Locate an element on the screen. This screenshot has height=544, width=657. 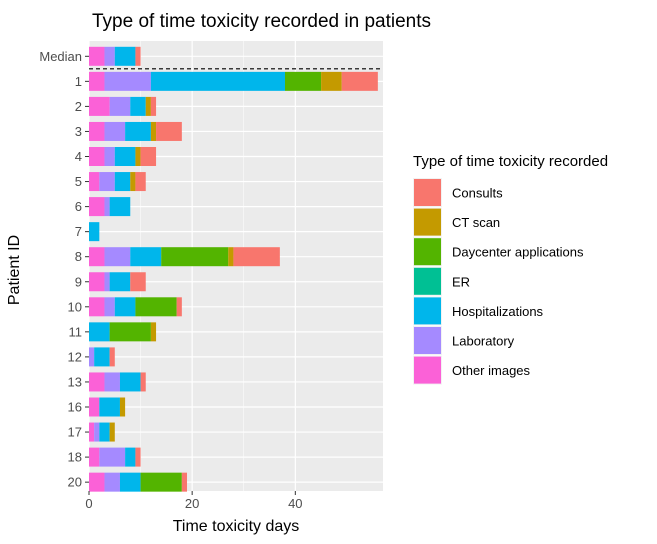
y-tick-label-7: 7 is located at coordinates (78, 231).